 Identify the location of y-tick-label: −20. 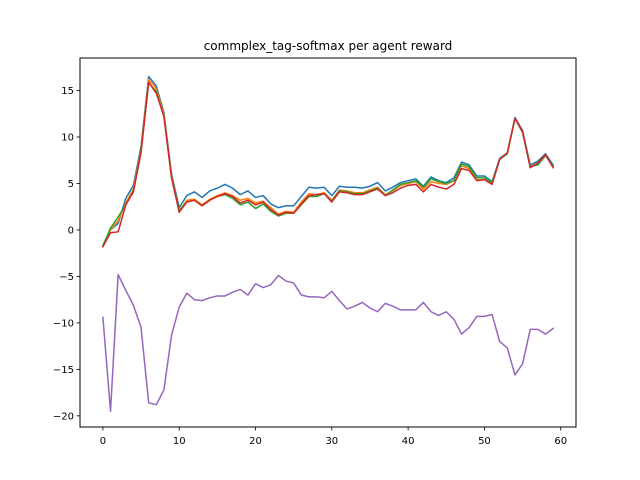
(63, 416).